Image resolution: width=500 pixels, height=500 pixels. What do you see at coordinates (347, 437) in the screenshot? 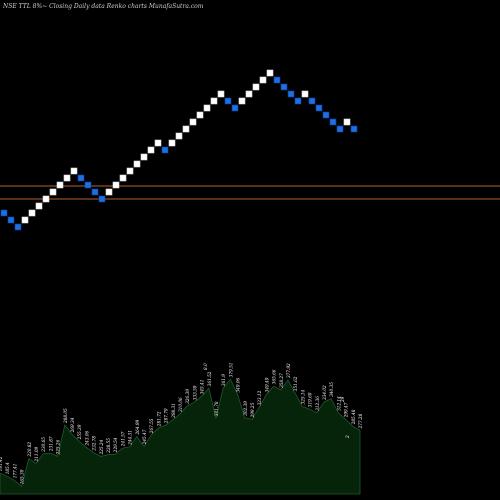
I see `volume-label: 2` at bounding box center [347, 437].